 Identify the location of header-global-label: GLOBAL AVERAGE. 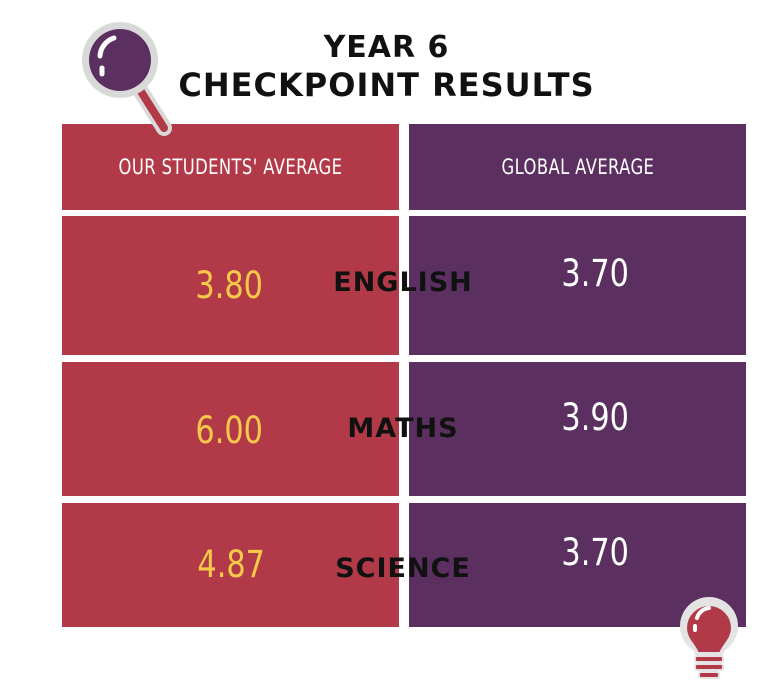
(577, 167).